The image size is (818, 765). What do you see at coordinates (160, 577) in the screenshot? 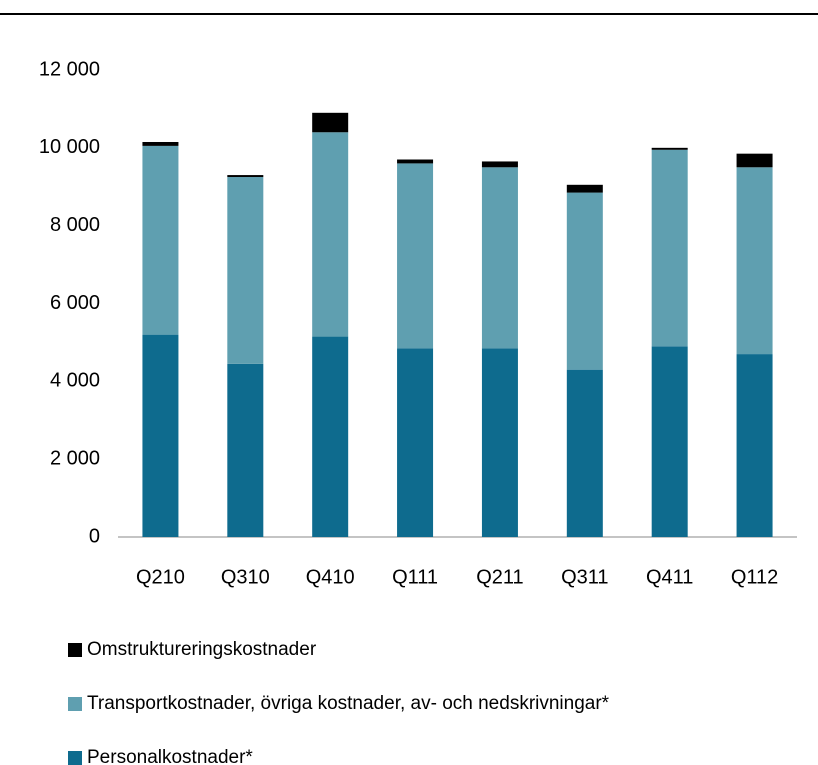
I see `x-tick-label: Q210` at bounding box center [160, 577].